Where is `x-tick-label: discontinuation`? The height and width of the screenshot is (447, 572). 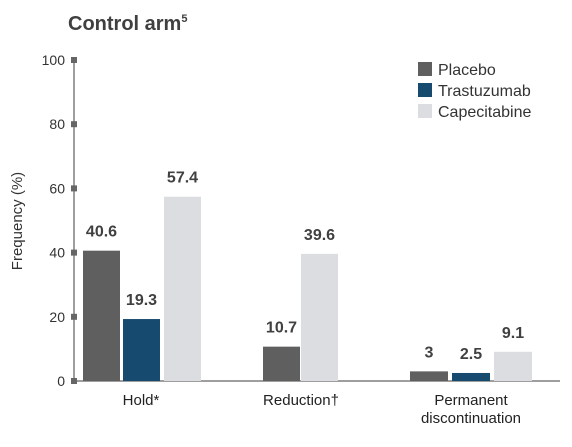
x-tick-label: discontinuation is located at coordinates (471, 418).